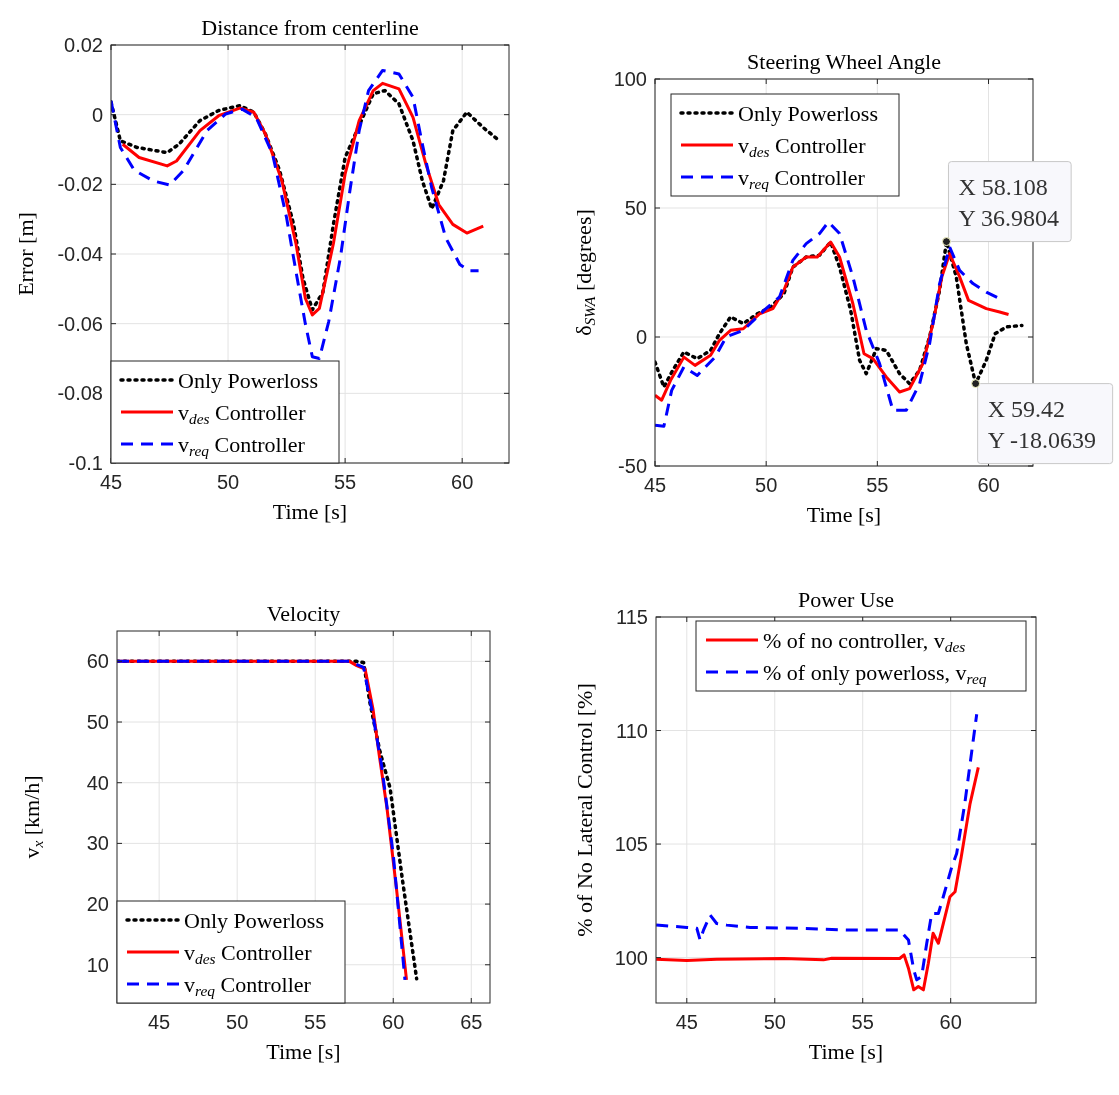 The image size is (1119, 1095). I want to click on chart-title: Velocity, so click(303, 613).